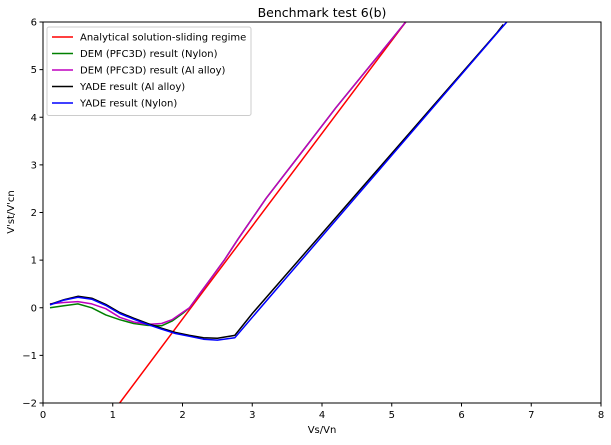 This screenshot has width=611, height=445. I want to click on legend-box, so click(149, 71).